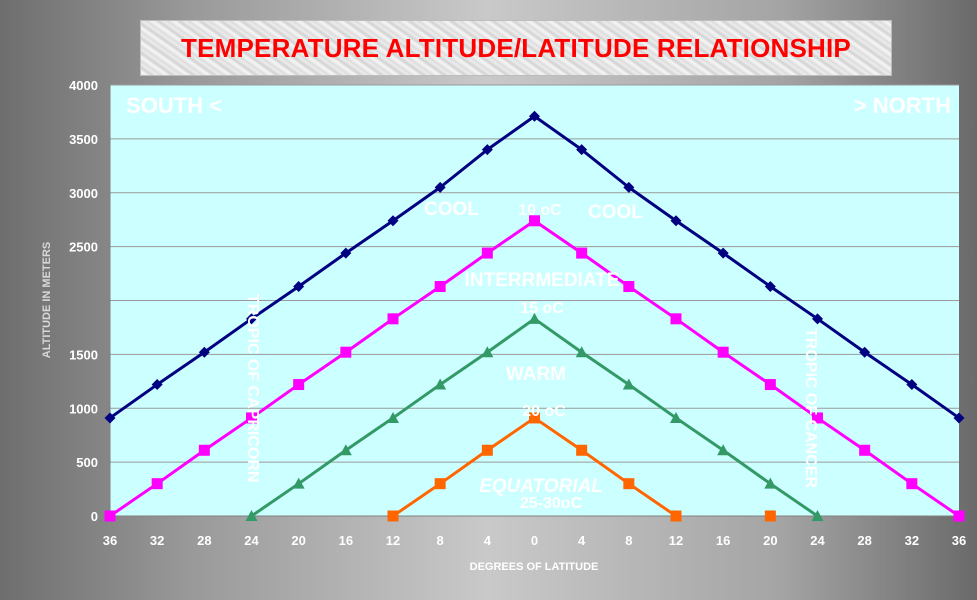 Image resolution: width=977 pixels, height=600 pixels. What do you see at coordinates (544, 411) in the screenshot?
I see `annotation-temp-20: 20 oC` at bounding box center [544, 411].